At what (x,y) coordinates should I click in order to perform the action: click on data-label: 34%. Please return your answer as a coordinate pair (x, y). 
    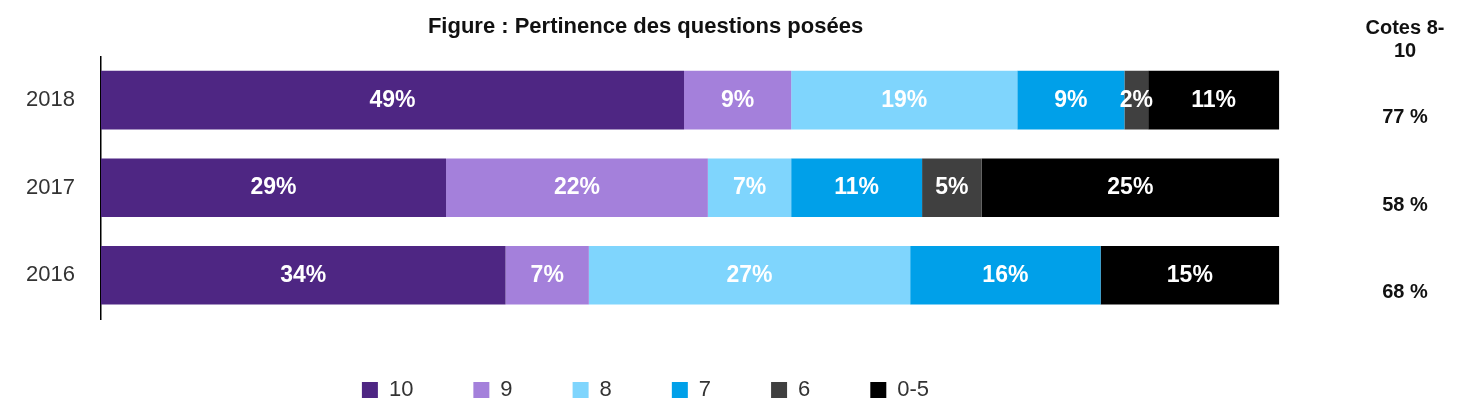
    Looking at the image, I should click on (303, 273).